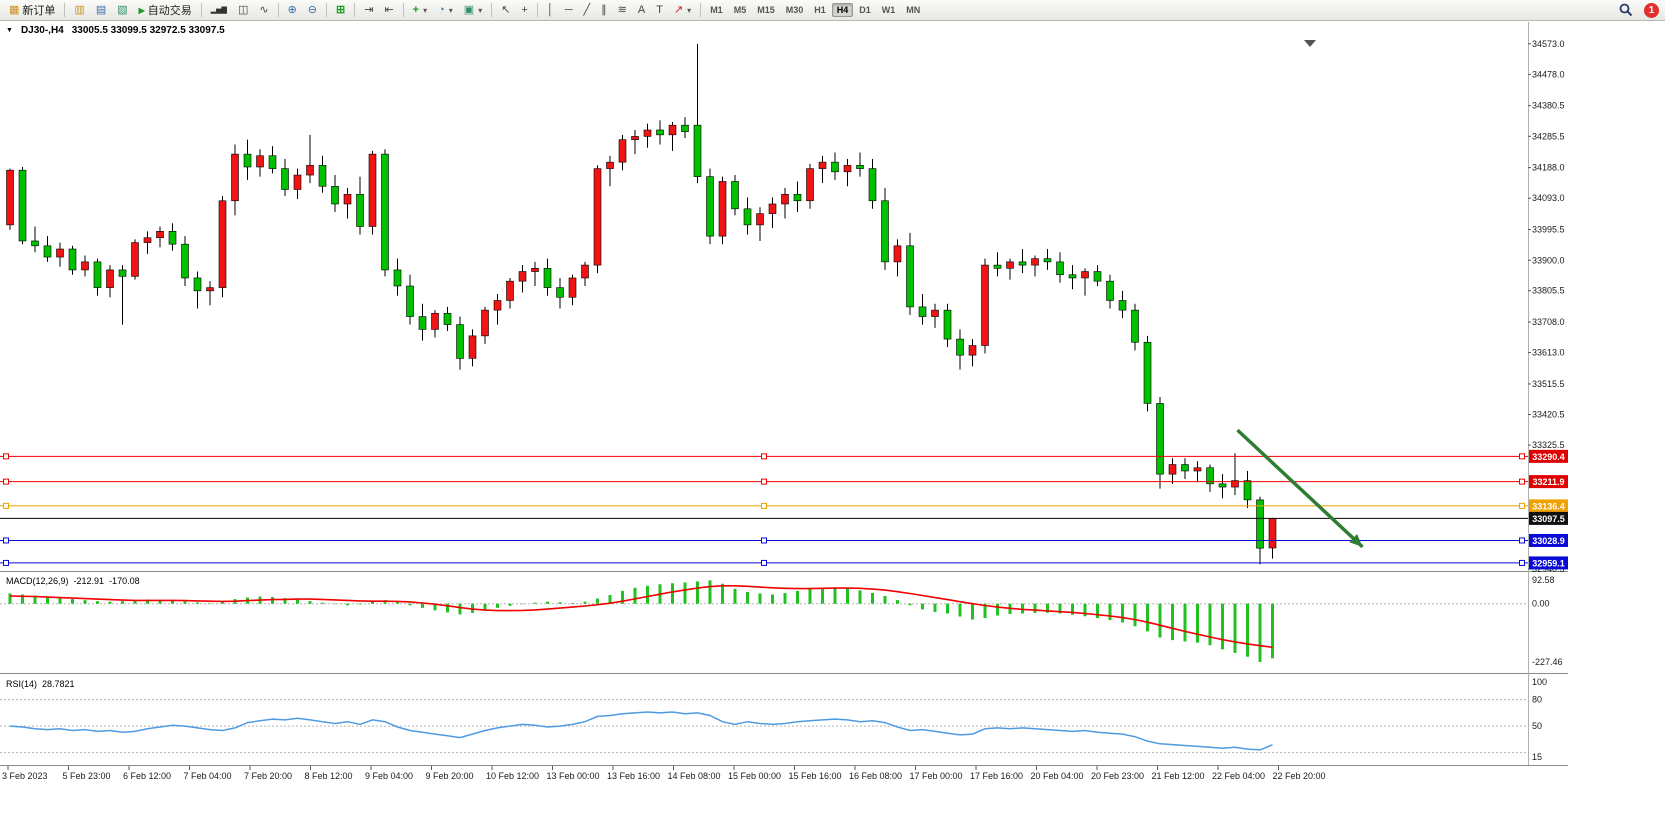 The image size is (1665, 838). What do you see at coordinates (1537, 700) in the screenshot?
I see `svg-text: 80` at bounding box center [1537, 700].